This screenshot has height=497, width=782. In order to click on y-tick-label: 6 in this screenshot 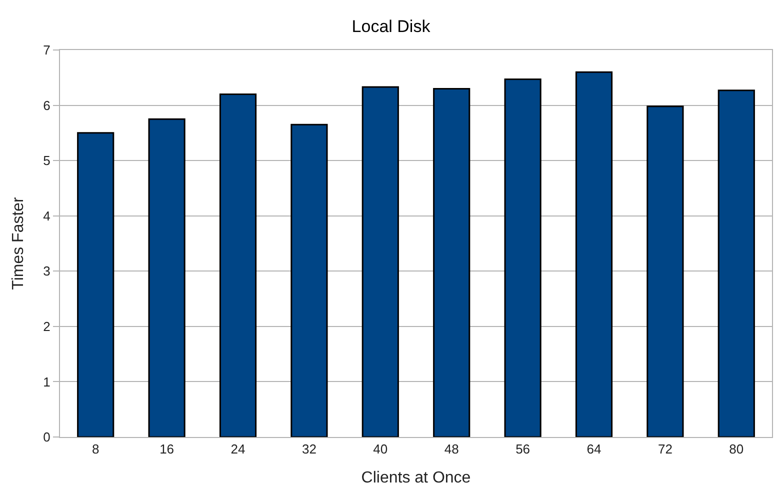, I will do `click(46, 105)`.